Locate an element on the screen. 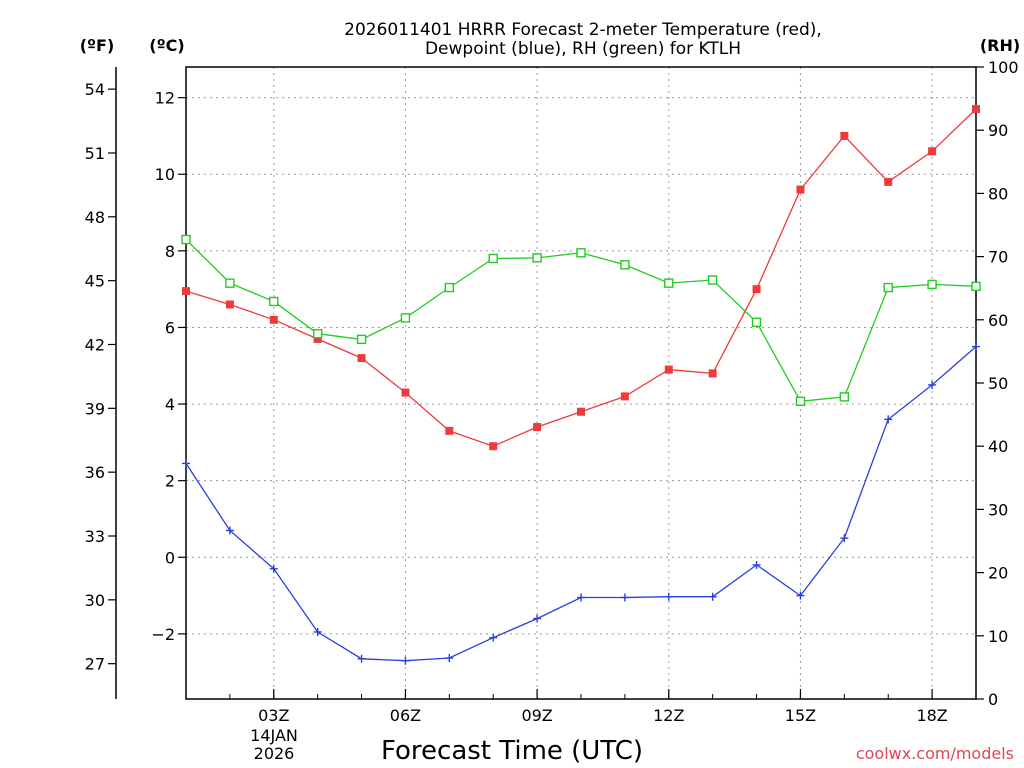 This screenshot has width=1024, height=768. chart-title-line-2: Dewpoint (blue), RH (green) for KTLH is located at coordinates (583, 49).